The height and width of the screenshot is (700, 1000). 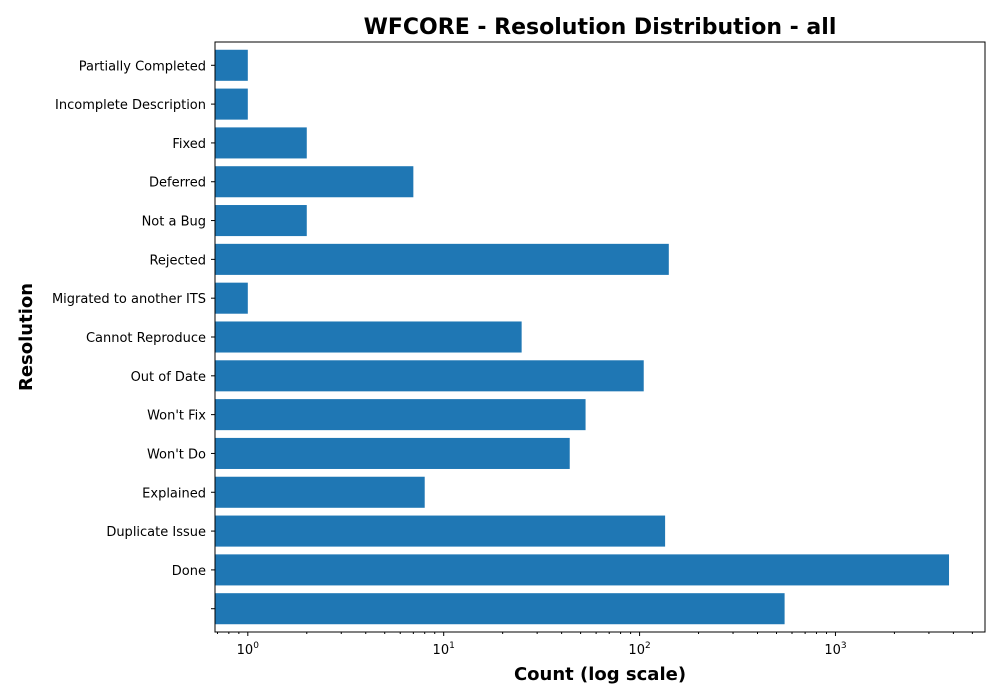 What do you see at coordinates (156, 532) in the screenshot?
I see `y-tick-label: Duplicate Issue` at bounding box center [156, 532].